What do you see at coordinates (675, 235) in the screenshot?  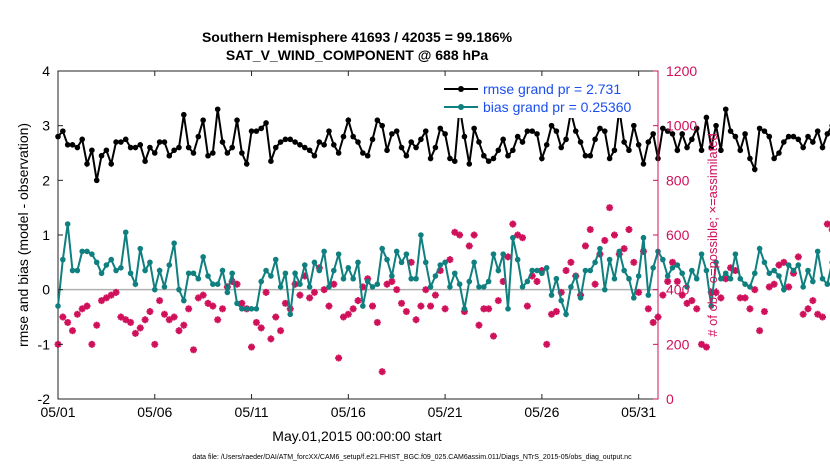 I see `y-right-axis-ticks: 0 200 400 600 800 1000 1200` at bounding box center [675, 235].